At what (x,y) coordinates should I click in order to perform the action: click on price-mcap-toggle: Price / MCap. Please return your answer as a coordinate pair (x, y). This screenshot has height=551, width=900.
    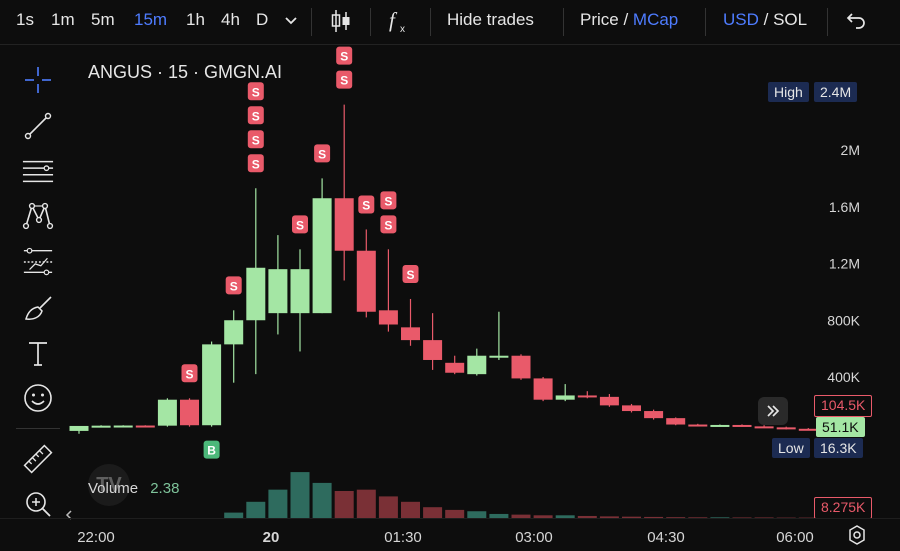
    Looking at the image, I should click on (629, 20).